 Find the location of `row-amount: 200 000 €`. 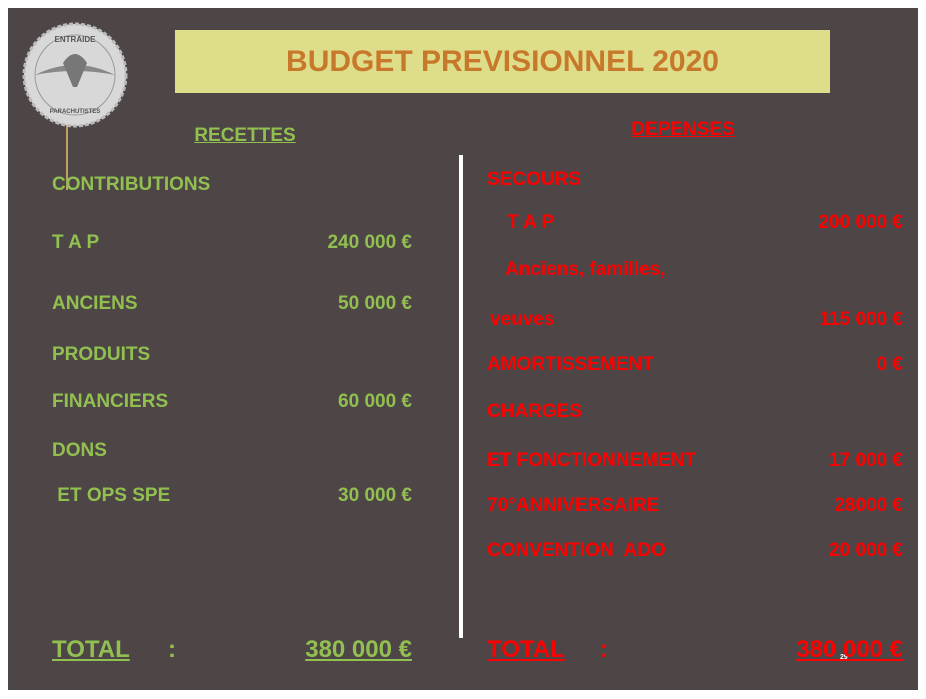

row-amount: 200 000 € is located at coordinates (860, 222).